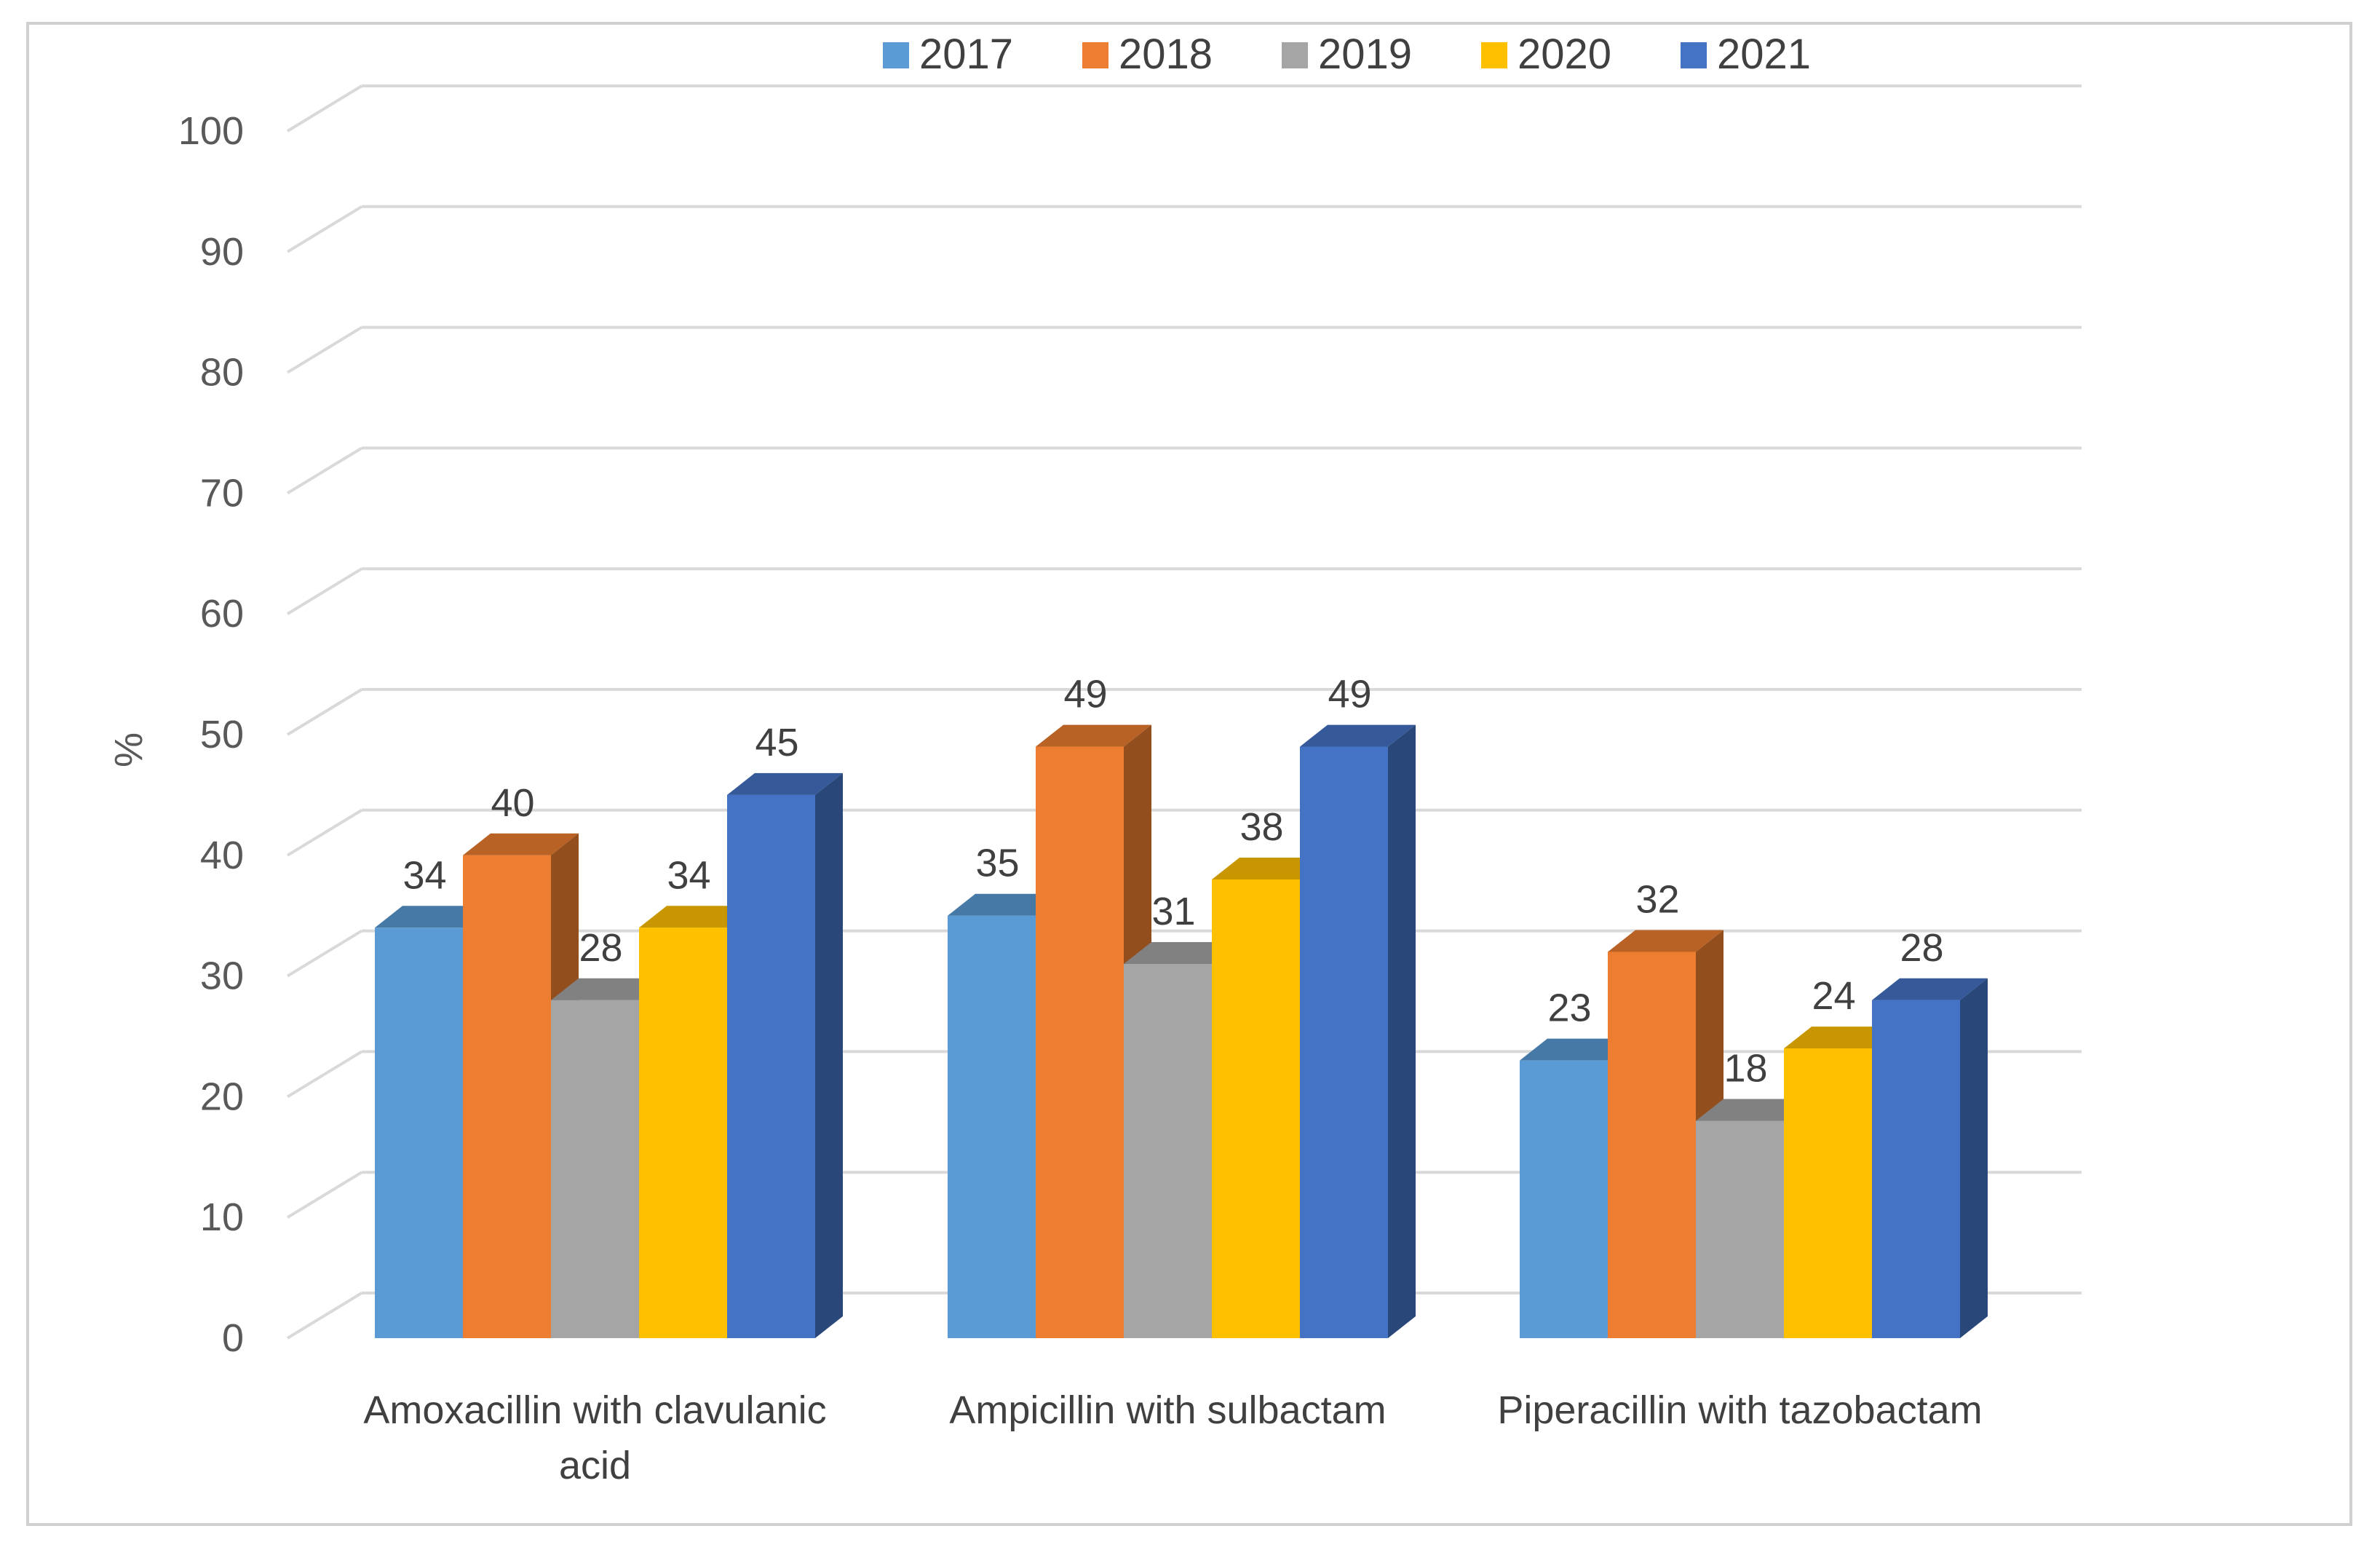  Describe the element at coordinates (1565, 54) in the screenshot. I see `legend-label: 2020` at that location.